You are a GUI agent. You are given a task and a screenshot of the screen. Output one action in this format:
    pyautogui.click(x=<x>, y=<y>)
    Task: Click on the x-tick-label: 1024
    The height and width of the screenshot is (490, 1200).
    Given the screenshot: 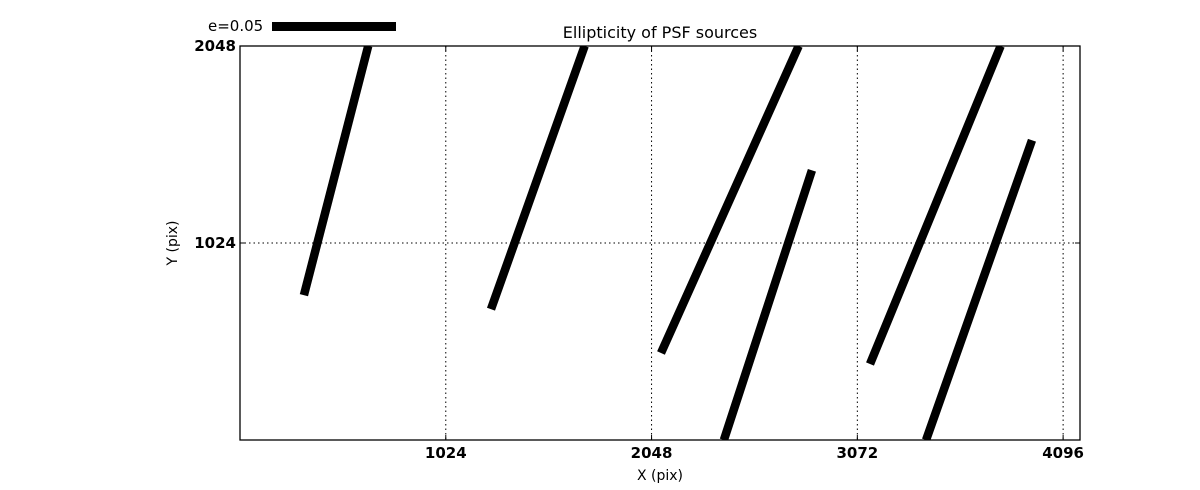 What is the action you would take?
    pyautogui.click(x=445, y=453)
    